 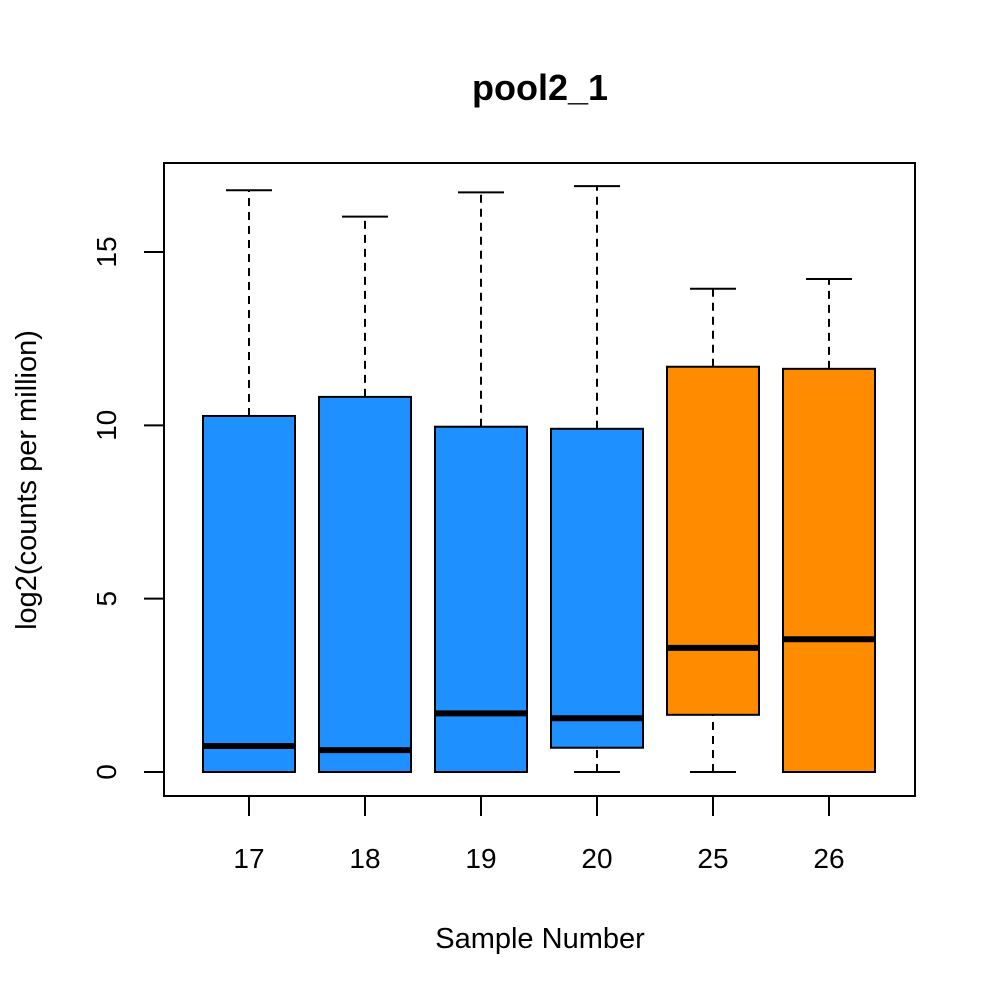 What do you see at coordinates (364, 858) in the screenshot?
I see `x-tick-label: 18` at bounding box center [364, 858].